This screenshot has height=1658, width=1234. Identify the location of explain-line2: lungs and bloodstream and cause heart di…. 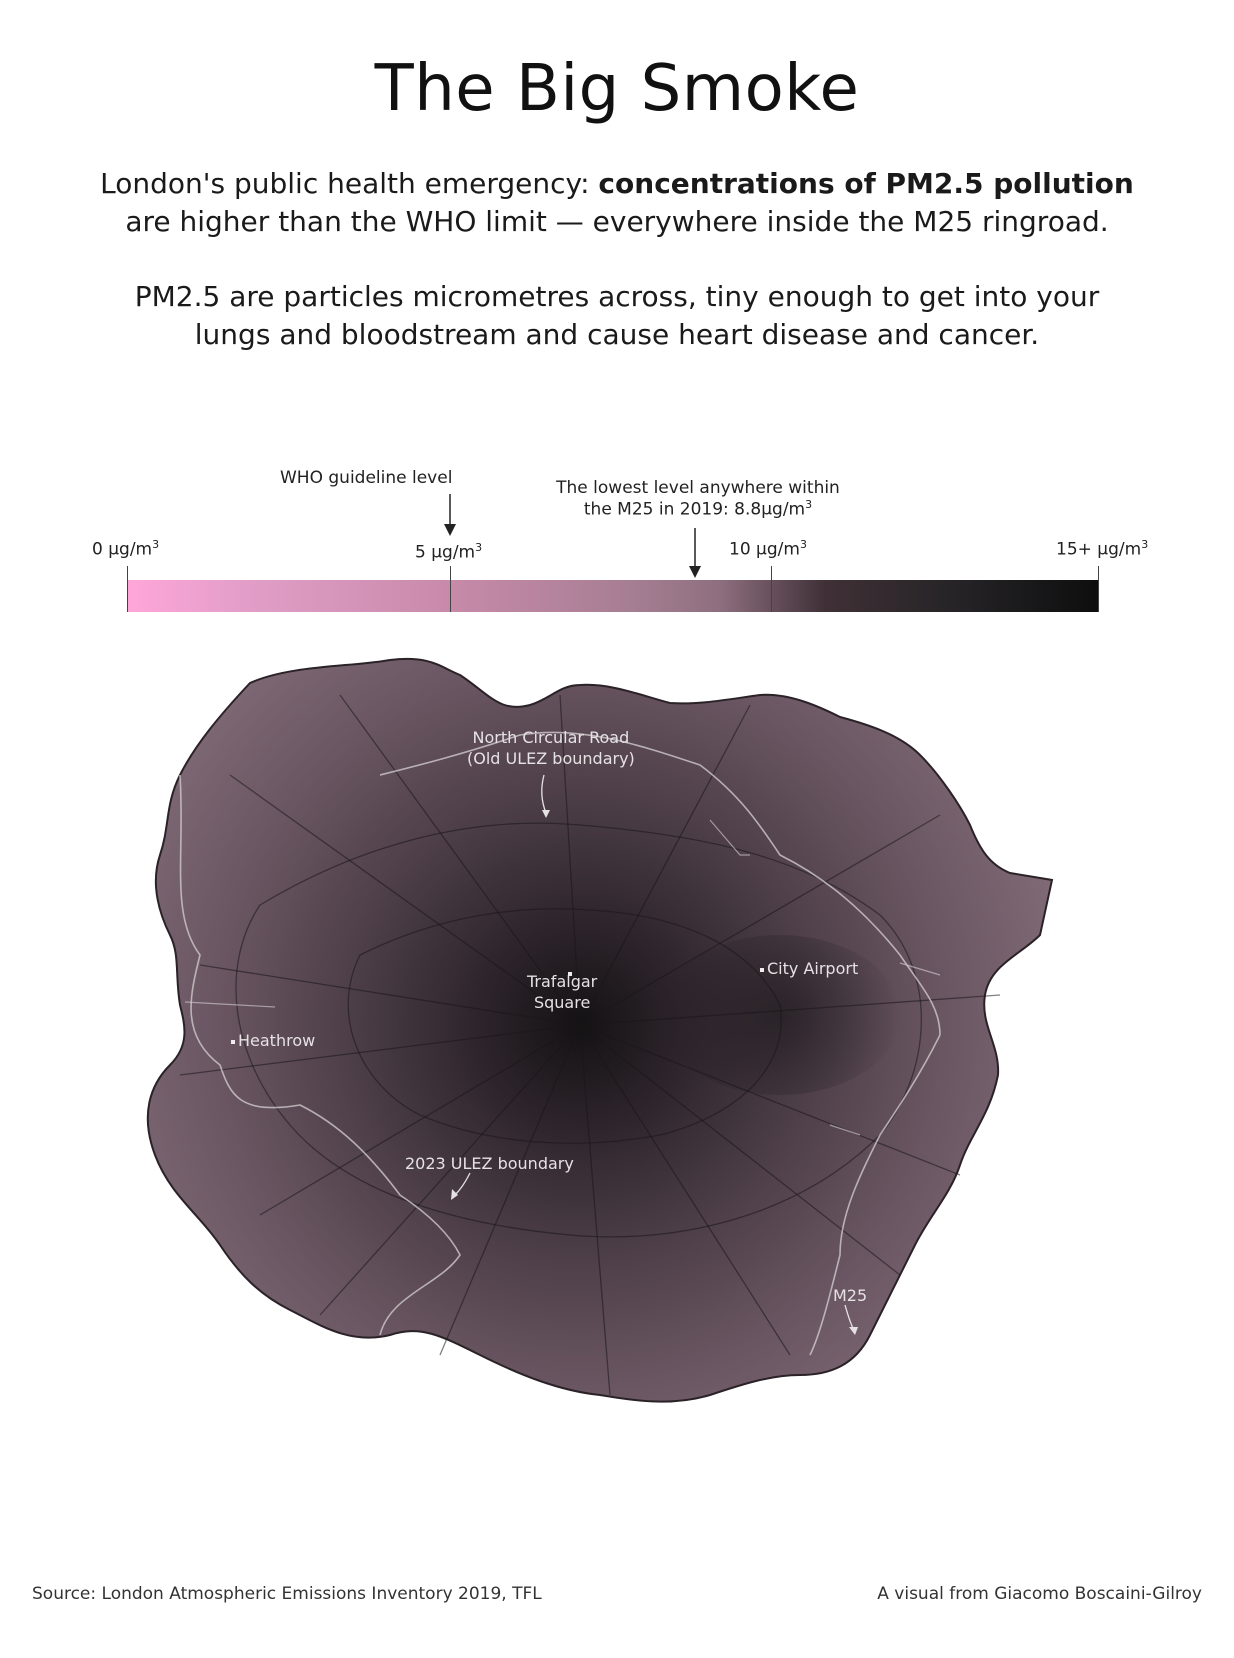
(617, 334).